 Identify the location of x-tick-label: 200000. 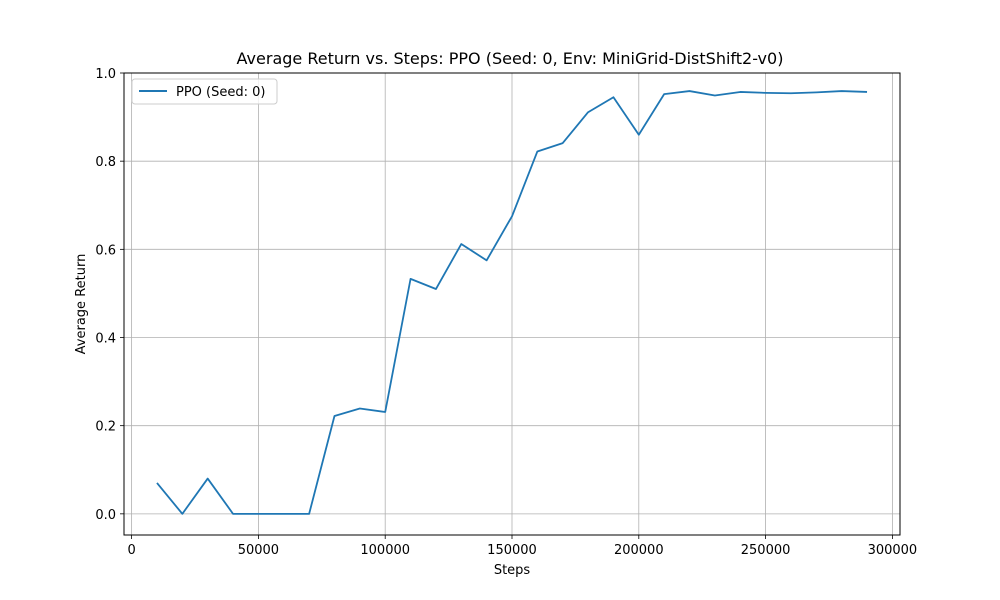
(639, 550).